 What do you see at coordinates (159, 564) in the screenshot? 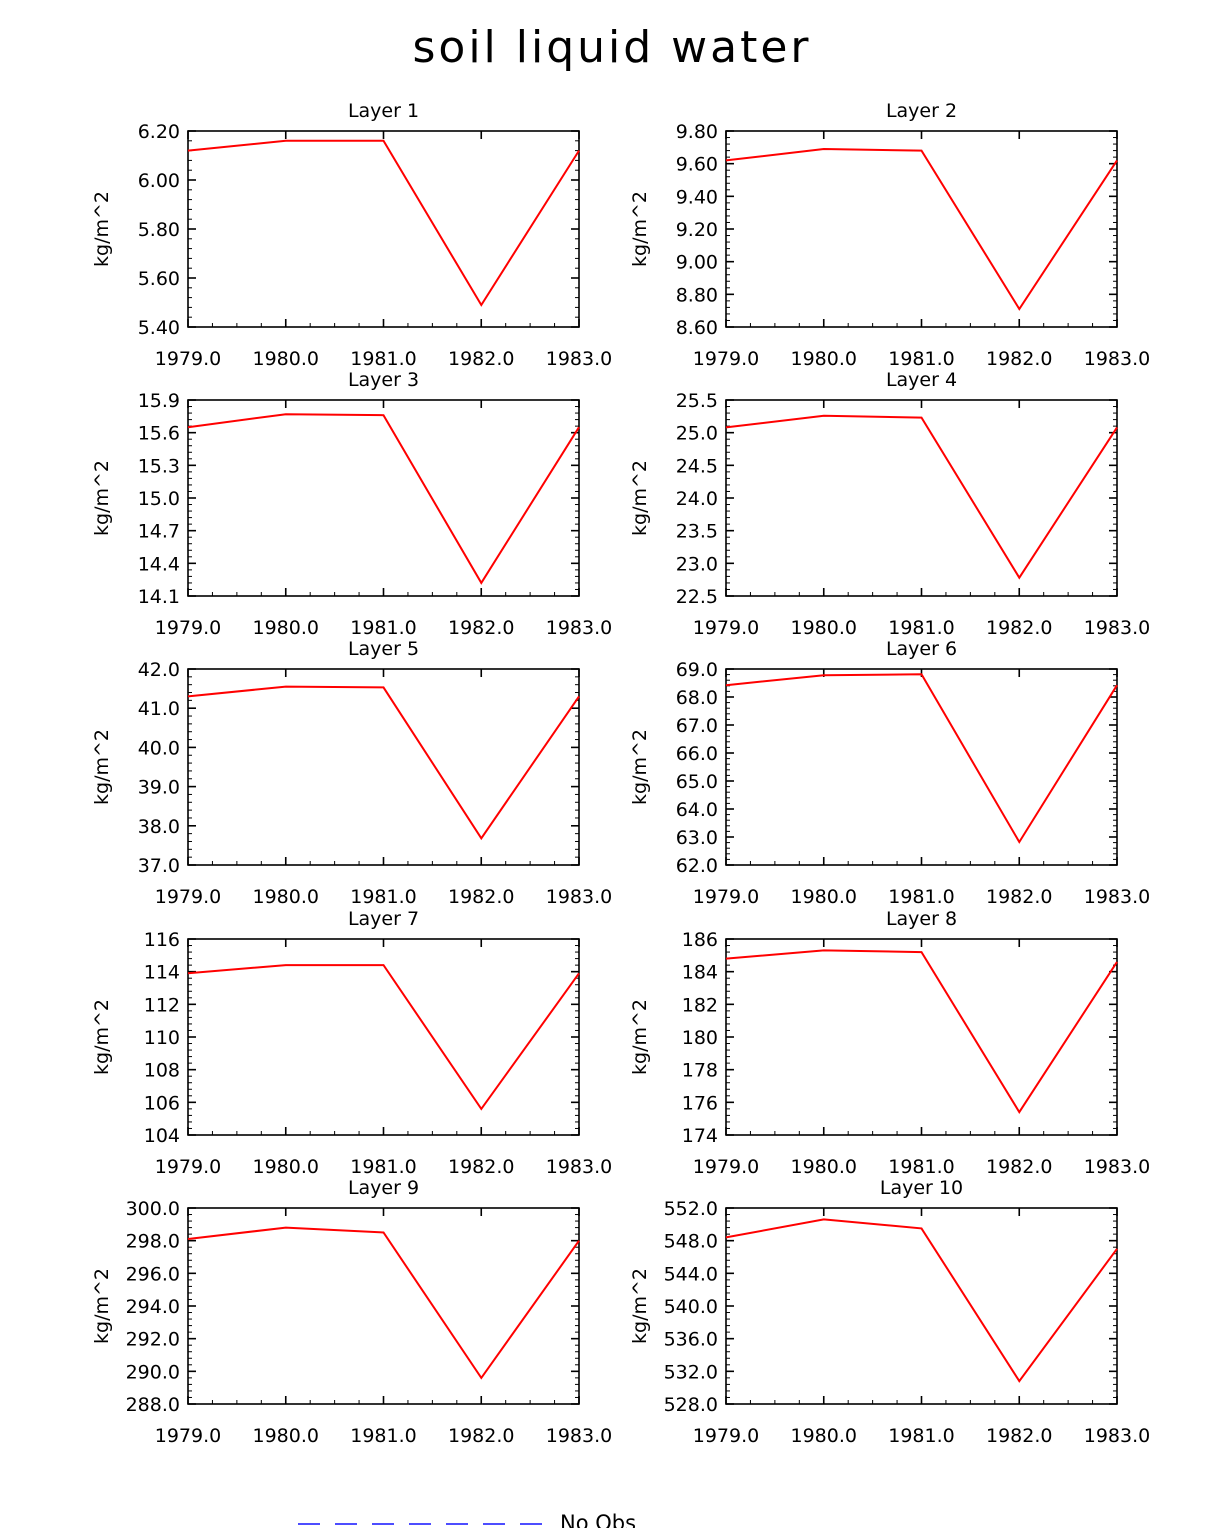
I see `y-tick-label: 14.4` at bounding box center [159, 564].